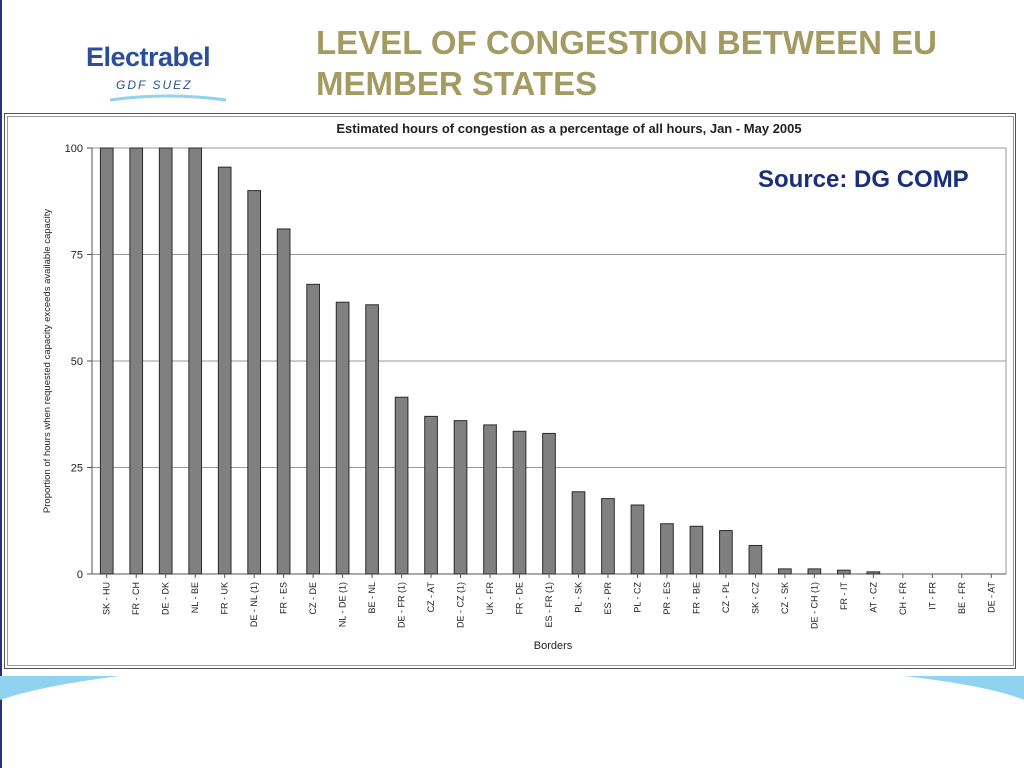 This screenshot has height=768, width=1024. I want to click on x-tick-label: NL - BE, so click(195, 597).